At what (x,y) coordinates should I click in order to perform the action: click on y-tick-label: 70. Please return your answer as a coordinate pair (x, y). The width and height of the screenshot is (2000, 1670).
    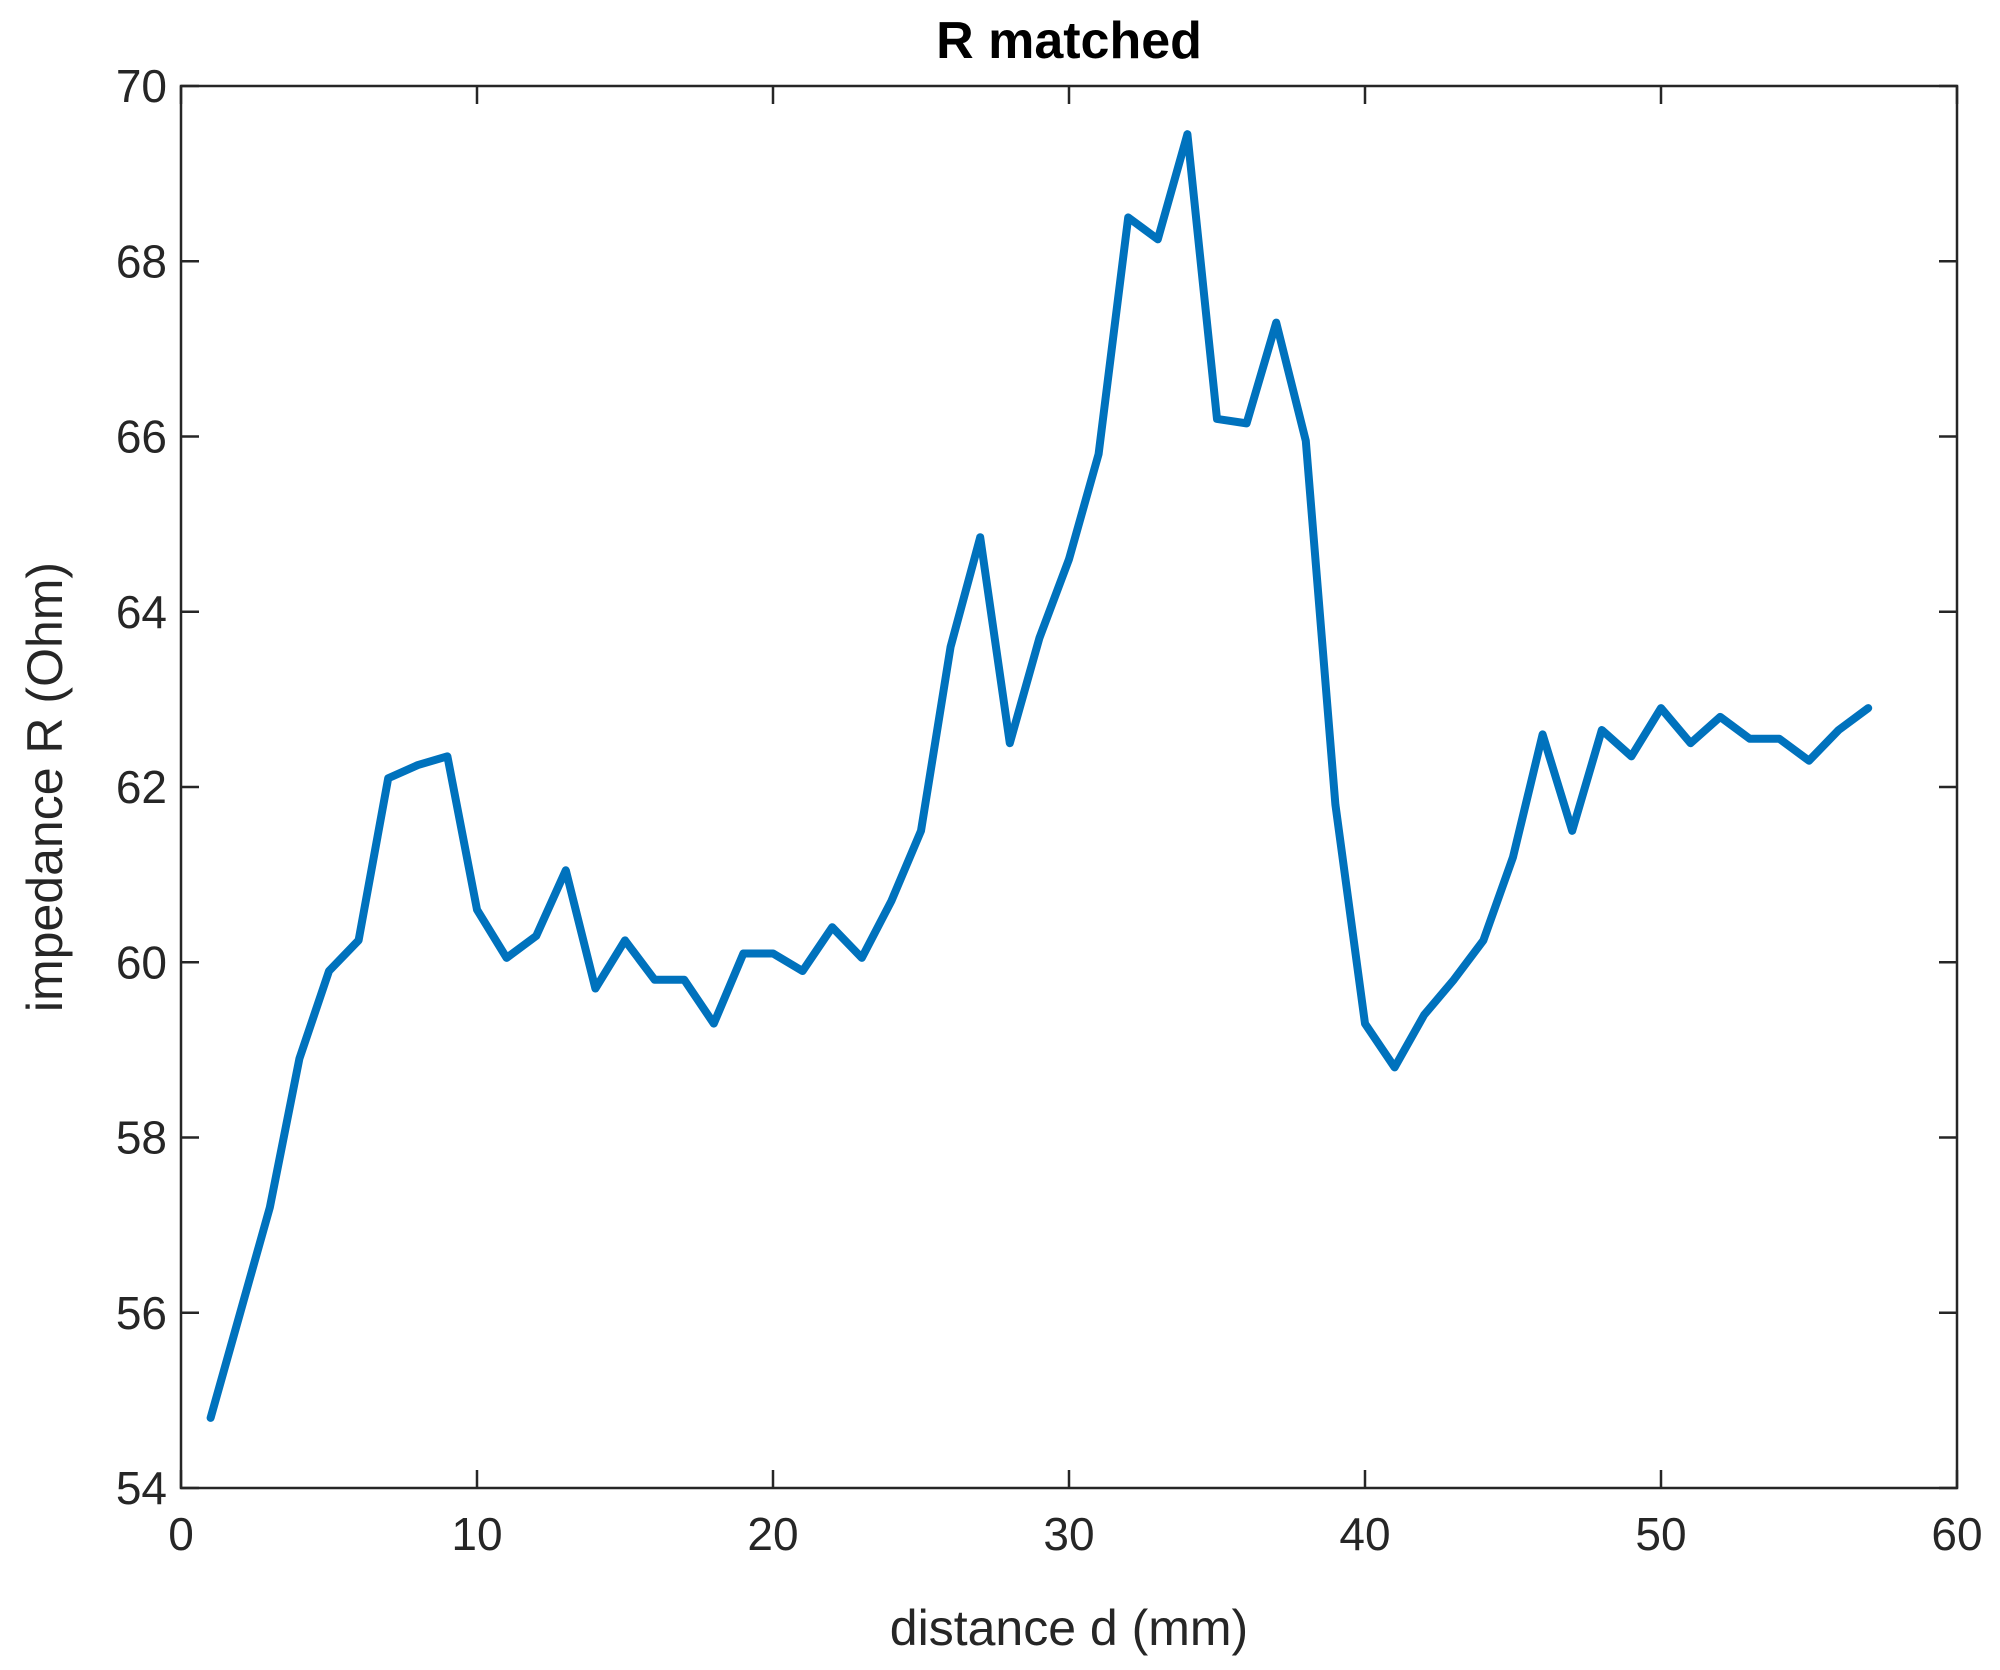
    Looking at the image, I should click on (141, 86).